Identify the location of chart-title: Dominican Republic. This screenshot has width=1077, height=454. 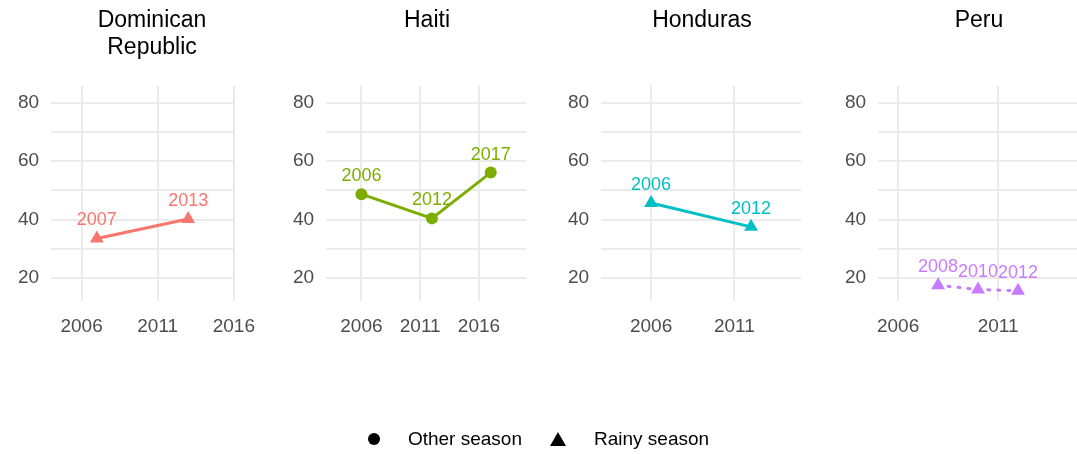
(152, 33).